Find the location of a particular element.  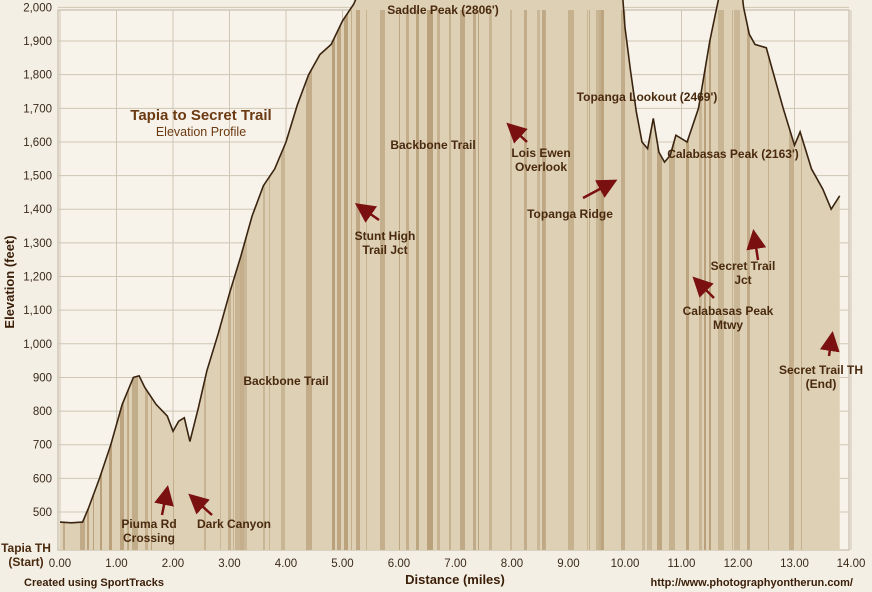

x-tick-label: 9.00 is located at coordinates (568, 564).